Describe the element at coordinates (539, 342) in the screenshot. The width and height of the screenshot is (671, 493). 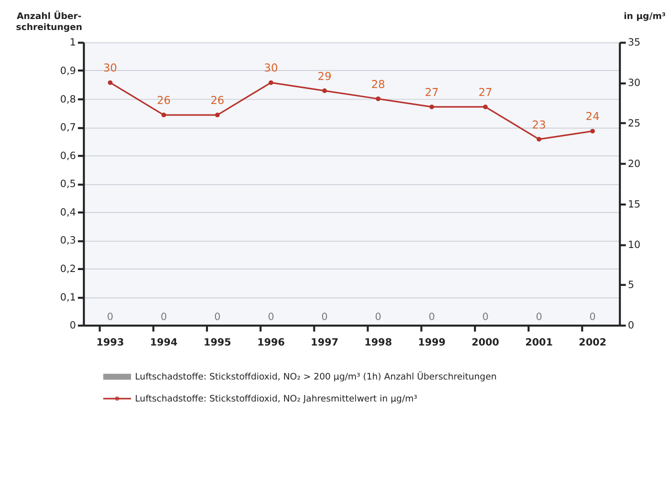
I see `x-tick-label: 2001` at that location.